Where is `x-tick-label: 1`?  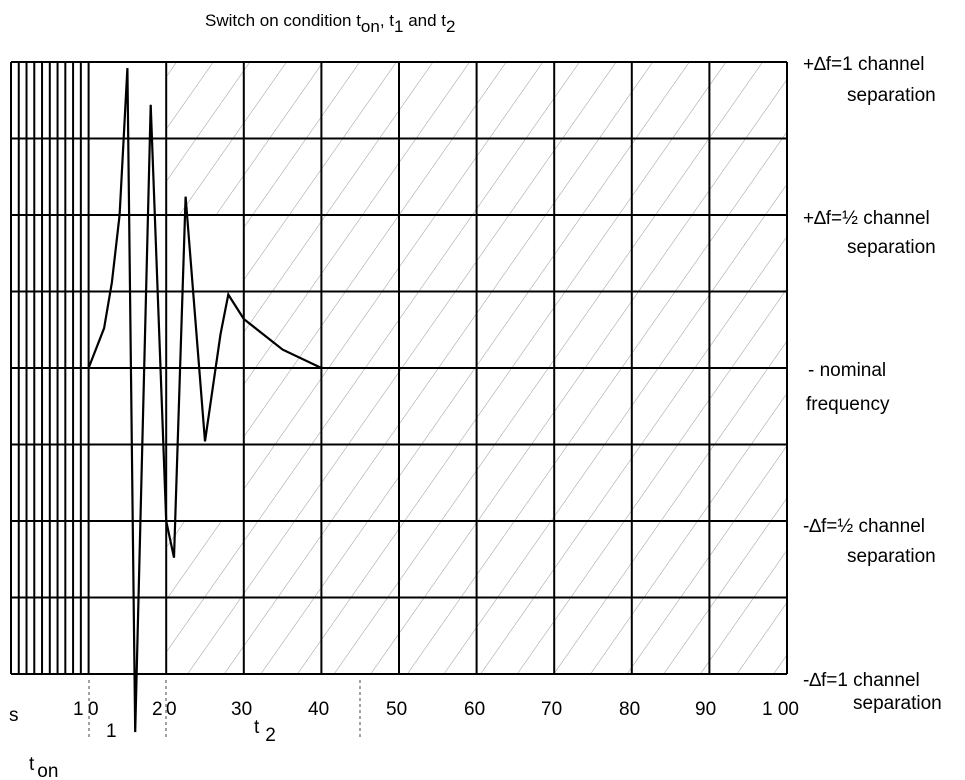
x-tick-label: 1 is located at coordinates (78, 709).